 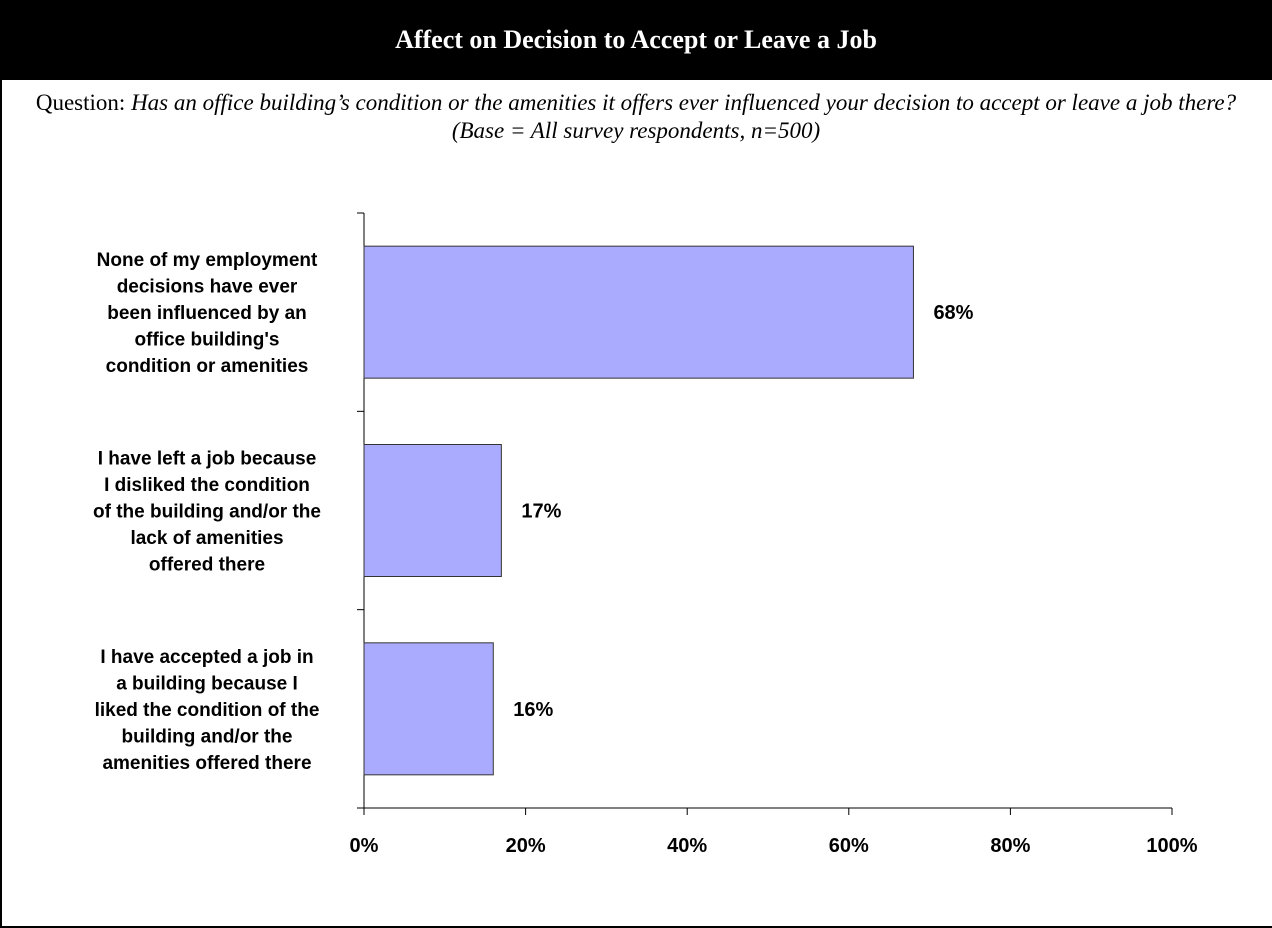 I want to click on category-label-line: offered there, so click(x=207, y=565).